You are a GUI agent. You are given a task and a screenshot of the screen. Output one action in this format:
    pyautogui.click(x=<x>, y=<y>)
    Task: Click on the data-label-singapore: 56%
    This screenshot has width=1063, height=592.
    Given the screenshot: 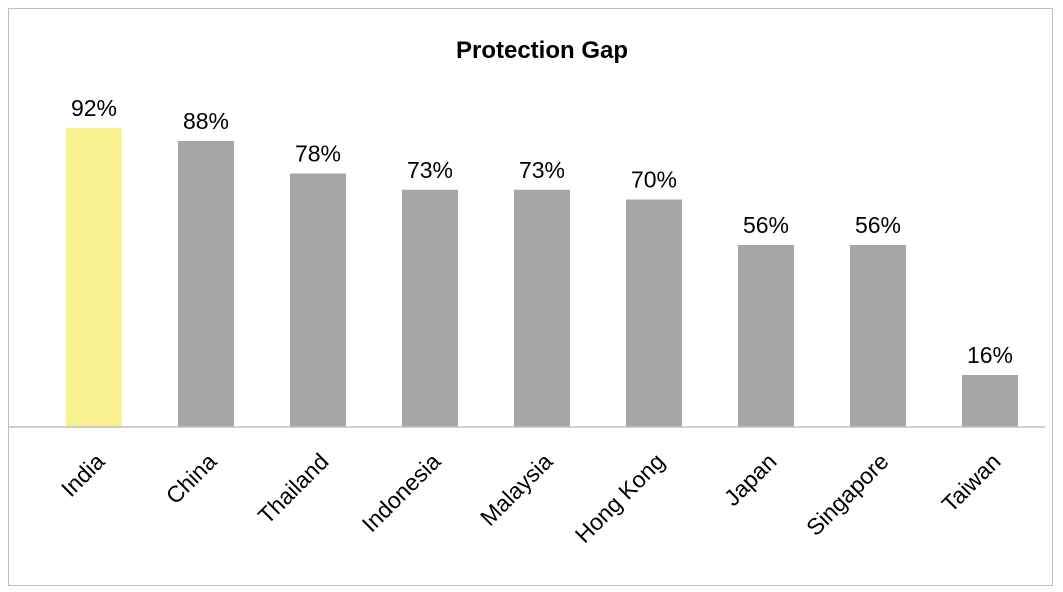 What is the action you would take?
    pyautogui.click(x=878, y=225)
    